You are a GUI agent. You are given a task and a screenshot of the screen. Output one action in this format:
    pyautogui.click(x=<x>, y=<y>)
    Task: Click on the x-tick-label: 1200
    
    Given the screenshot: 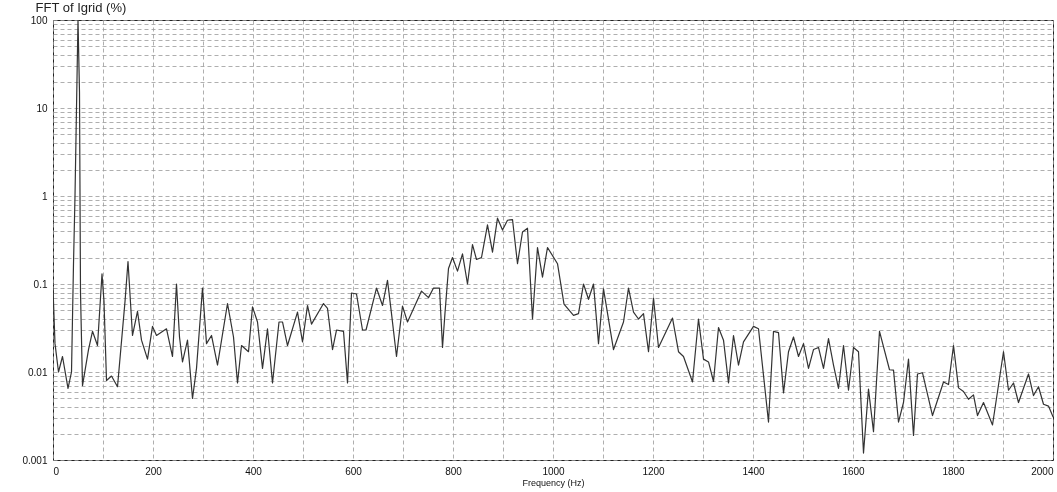 What is the action you would take?
    pyautogui.click(x=654, y=471)
    